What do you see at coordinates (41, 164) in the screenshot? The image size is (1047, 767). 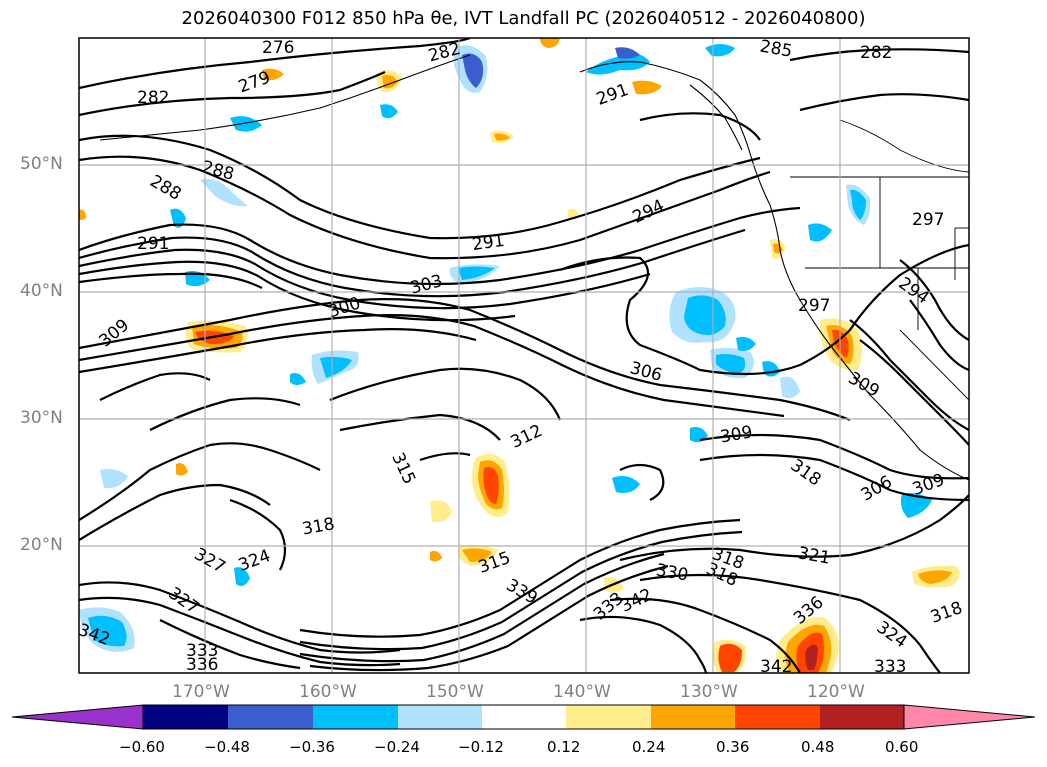 I see `lat-label: 50°N` at bounding box center [41, 164].